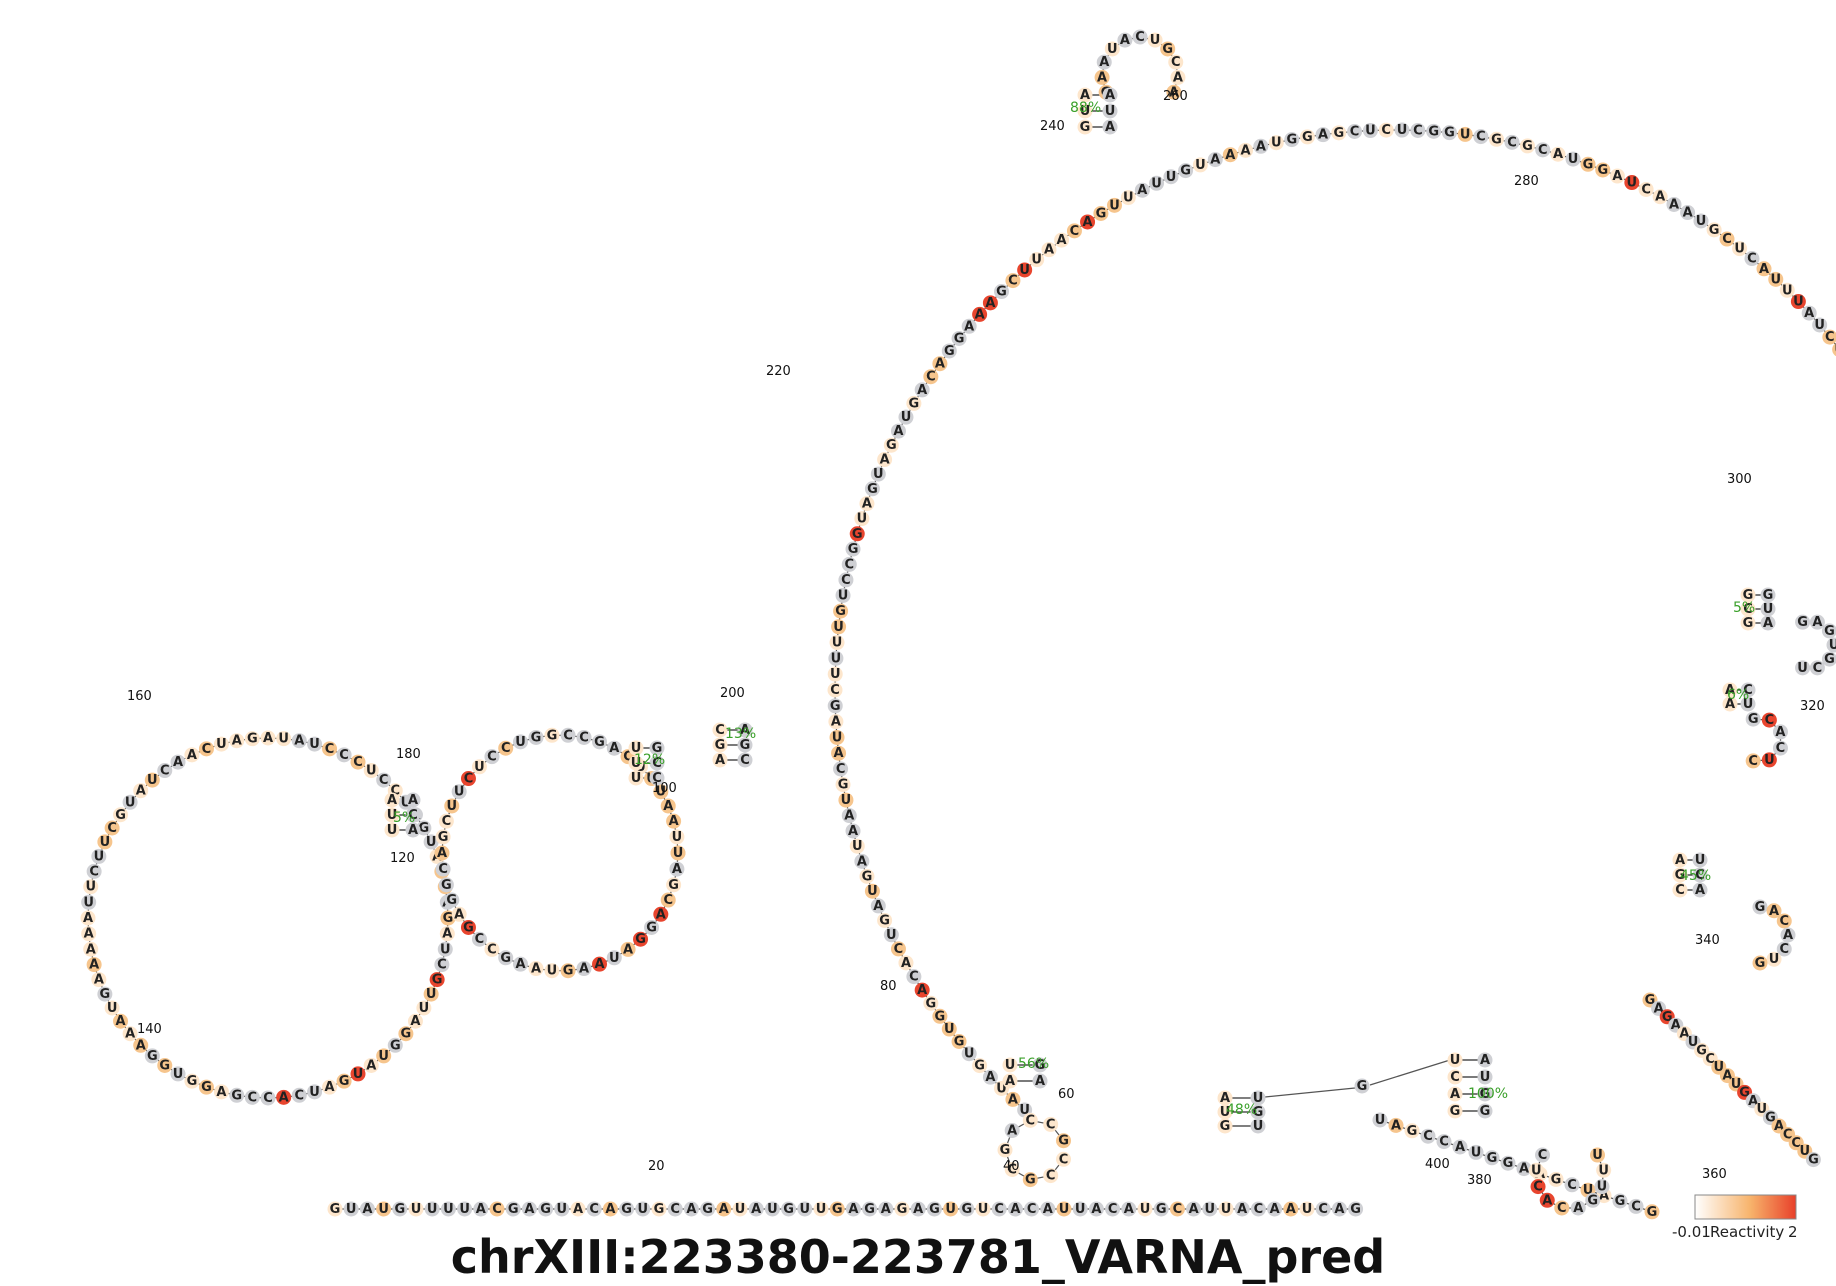  Describe the element at coordinates (959, 338) in the screenshot. I see `nucleotide-letter-119: G` at that location.